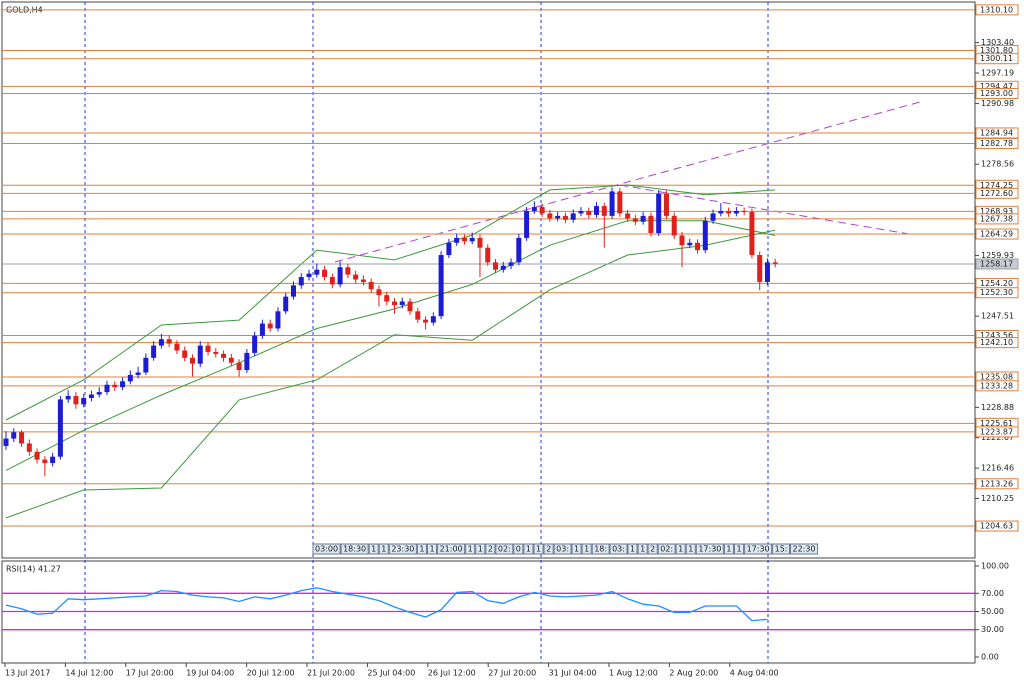 Image resolution: width=1024 pixels, height=687 pixels. Describe the element at coordinates (504, 549) in the screenshot. I see `time-marker: 02:` at that location.